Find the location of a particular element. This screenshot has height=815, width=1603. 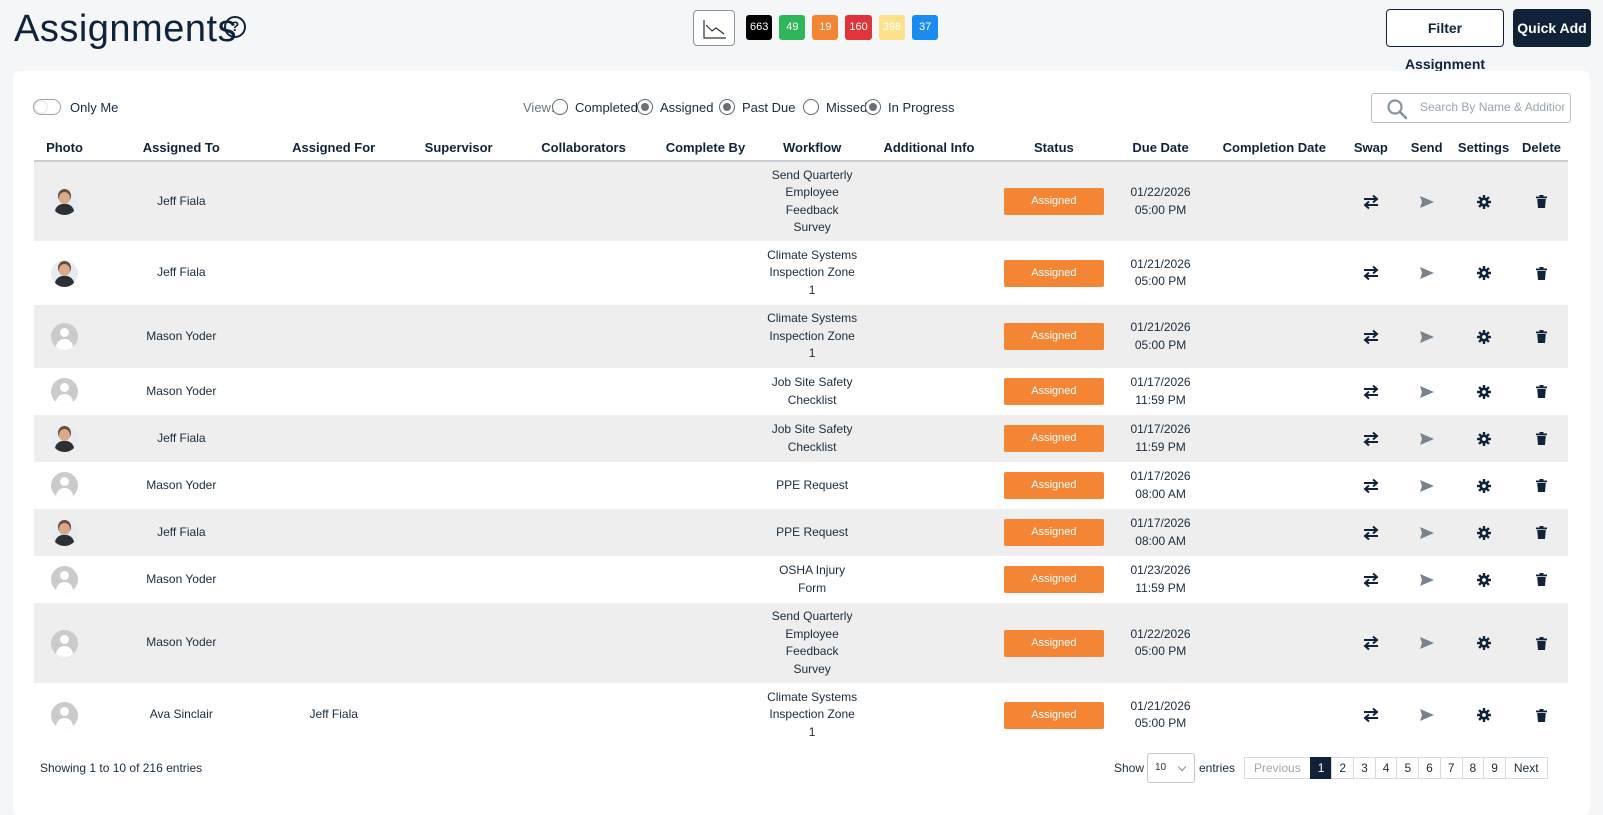

count-badge: 398 is located at coordinates (892, 27).